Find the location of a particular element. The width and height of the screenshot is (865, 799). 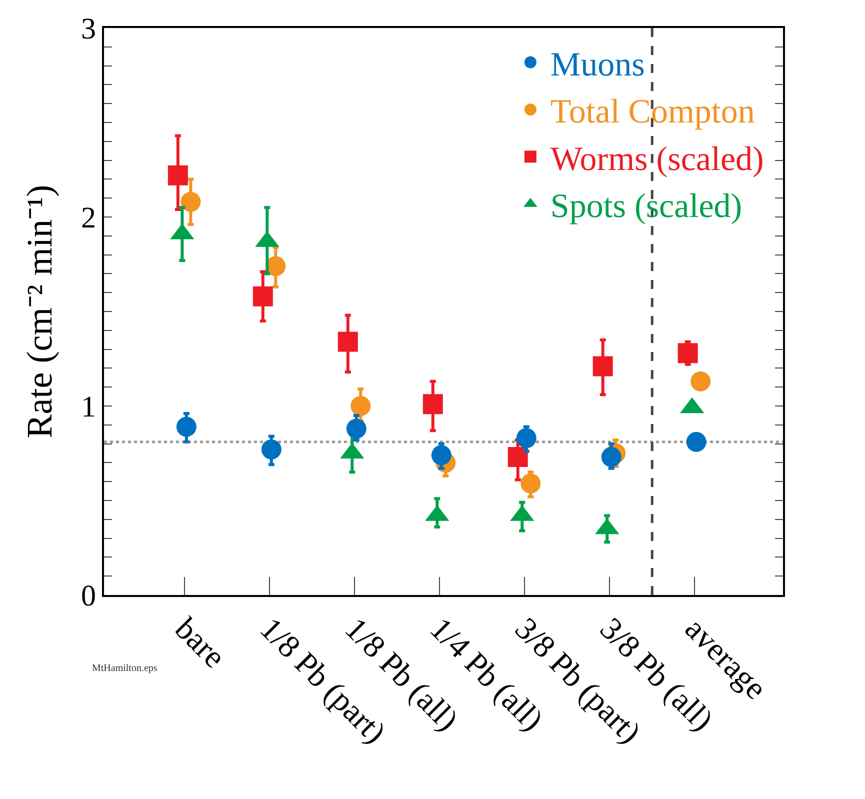

y-axis-title: Rate (cm⁻² min⁻¹) is located at coordinates (39, 311).